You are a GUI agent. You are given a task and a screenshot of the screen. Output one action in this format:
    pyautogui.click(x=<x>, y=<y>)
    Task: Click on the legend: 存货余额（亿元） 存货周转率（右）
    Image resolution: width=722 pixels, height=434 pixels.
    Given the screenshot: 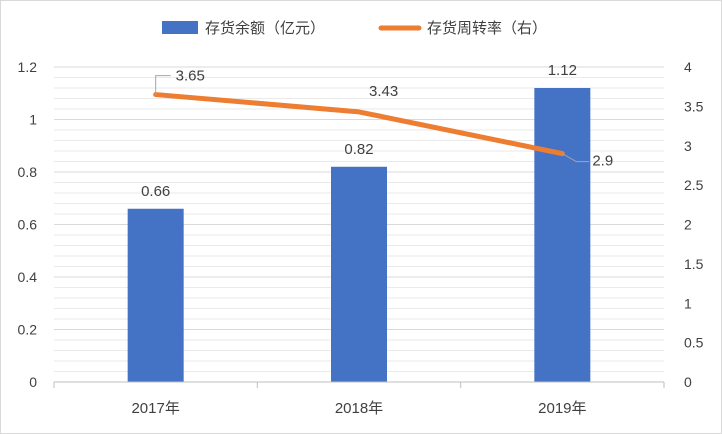 What is the action you would take?
    pyautogui.click(x=354, y=28)
    